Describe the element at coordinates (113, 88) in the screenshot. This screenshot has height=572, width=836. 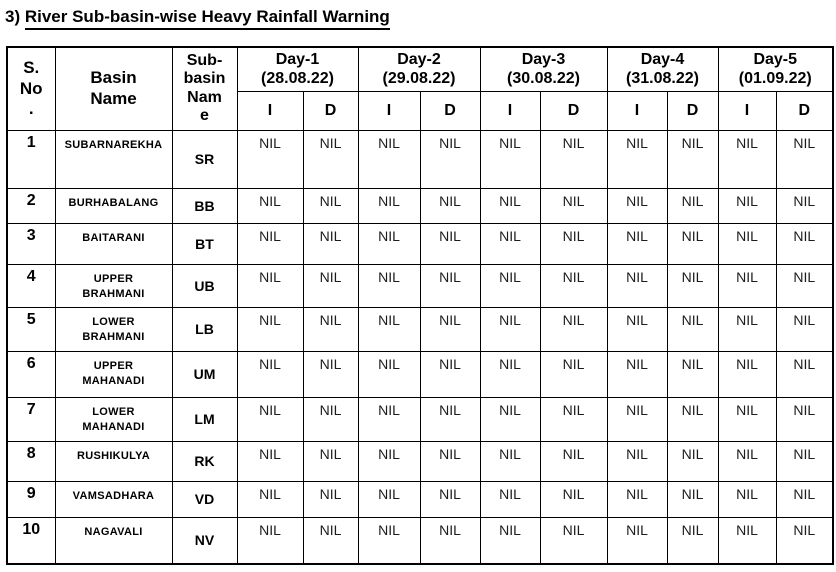
I see `col-header-basin-name: Basin Name` at that location.